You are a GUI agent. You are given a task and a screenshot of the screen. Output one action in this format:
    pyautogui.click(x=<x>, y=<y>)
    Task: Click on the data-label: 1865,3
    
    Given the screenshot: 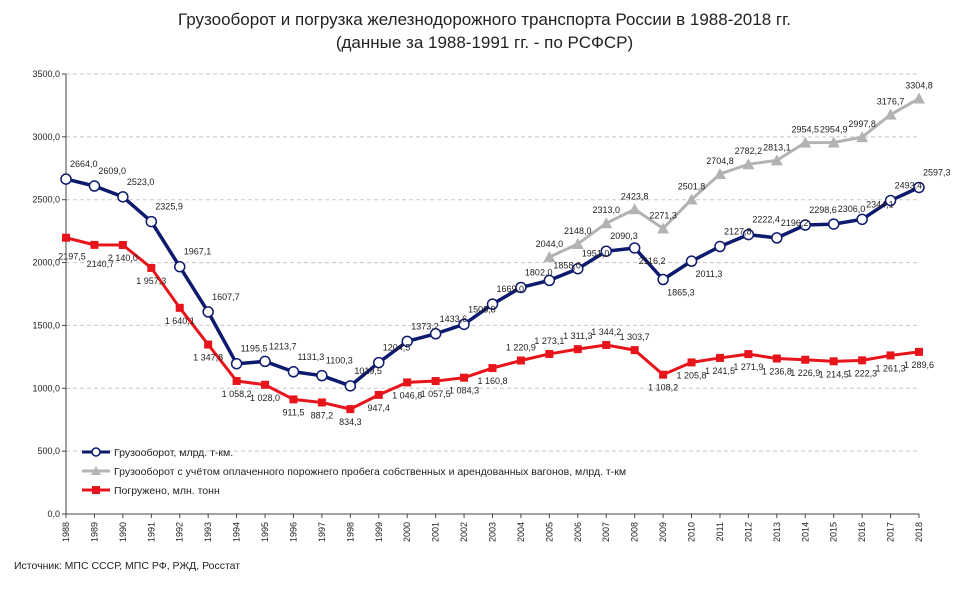 What is the action you would take?
    pyautogui.click(x=681, y=293)
    